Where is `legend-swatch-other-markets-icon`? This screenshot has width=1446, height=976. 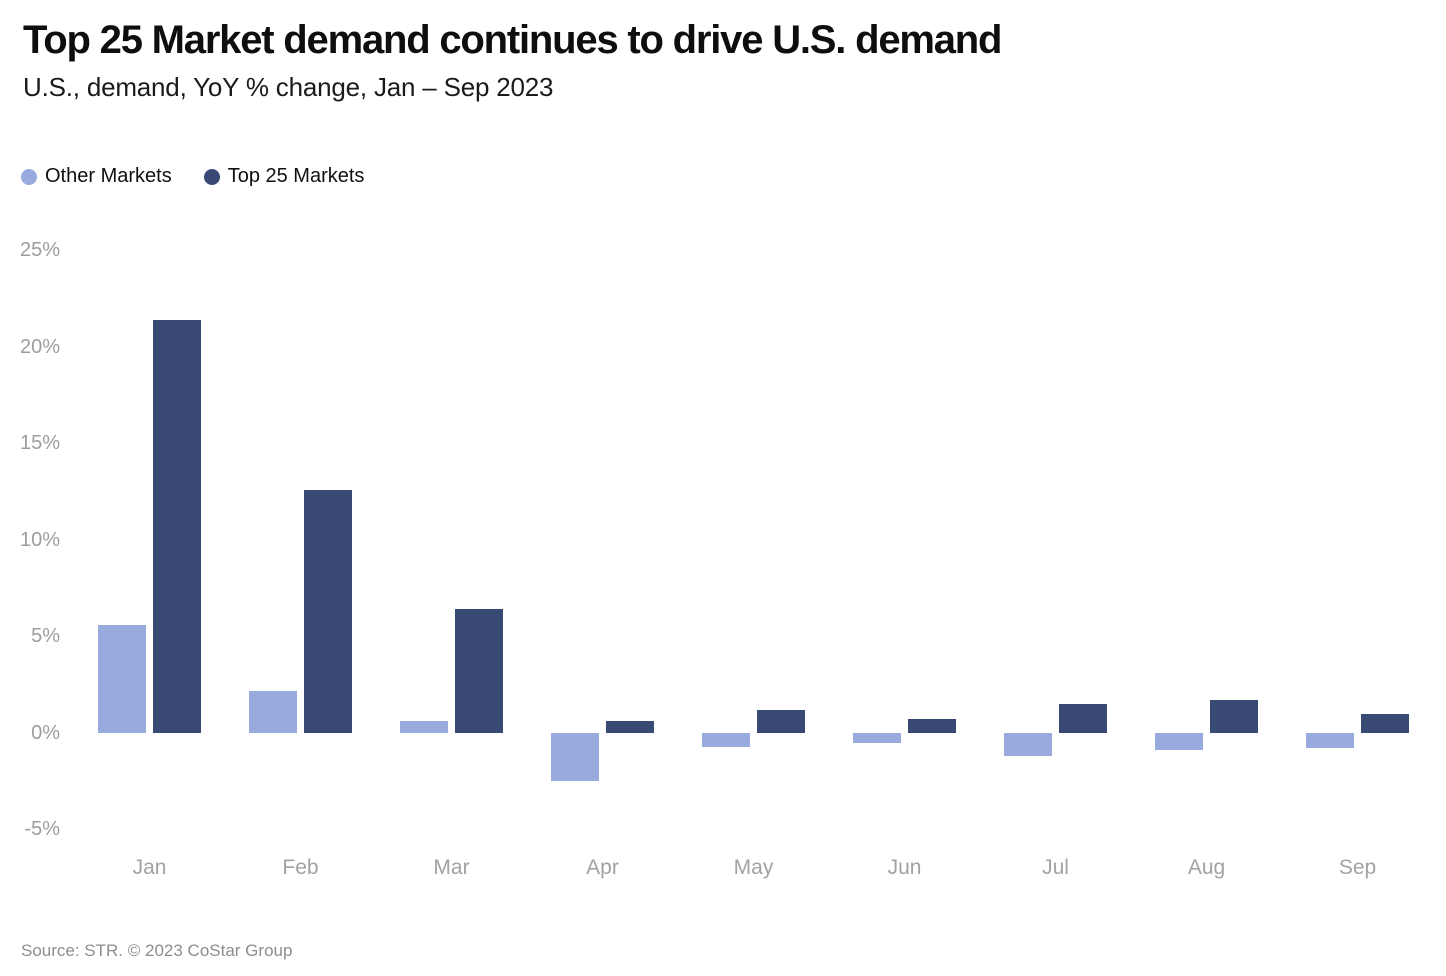 legend-swatch-other-markets-icon is located at coordinates (29, 176).